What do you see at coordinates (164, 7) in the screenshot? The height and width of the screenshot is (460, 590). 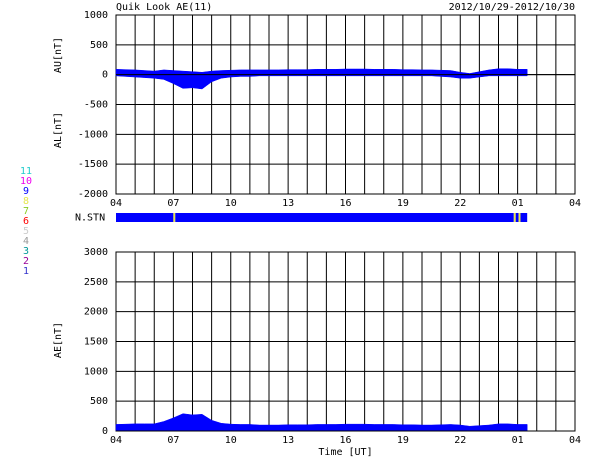 I see `chart-title: Quik Look AE(11)` at bounding box center [164, 7].